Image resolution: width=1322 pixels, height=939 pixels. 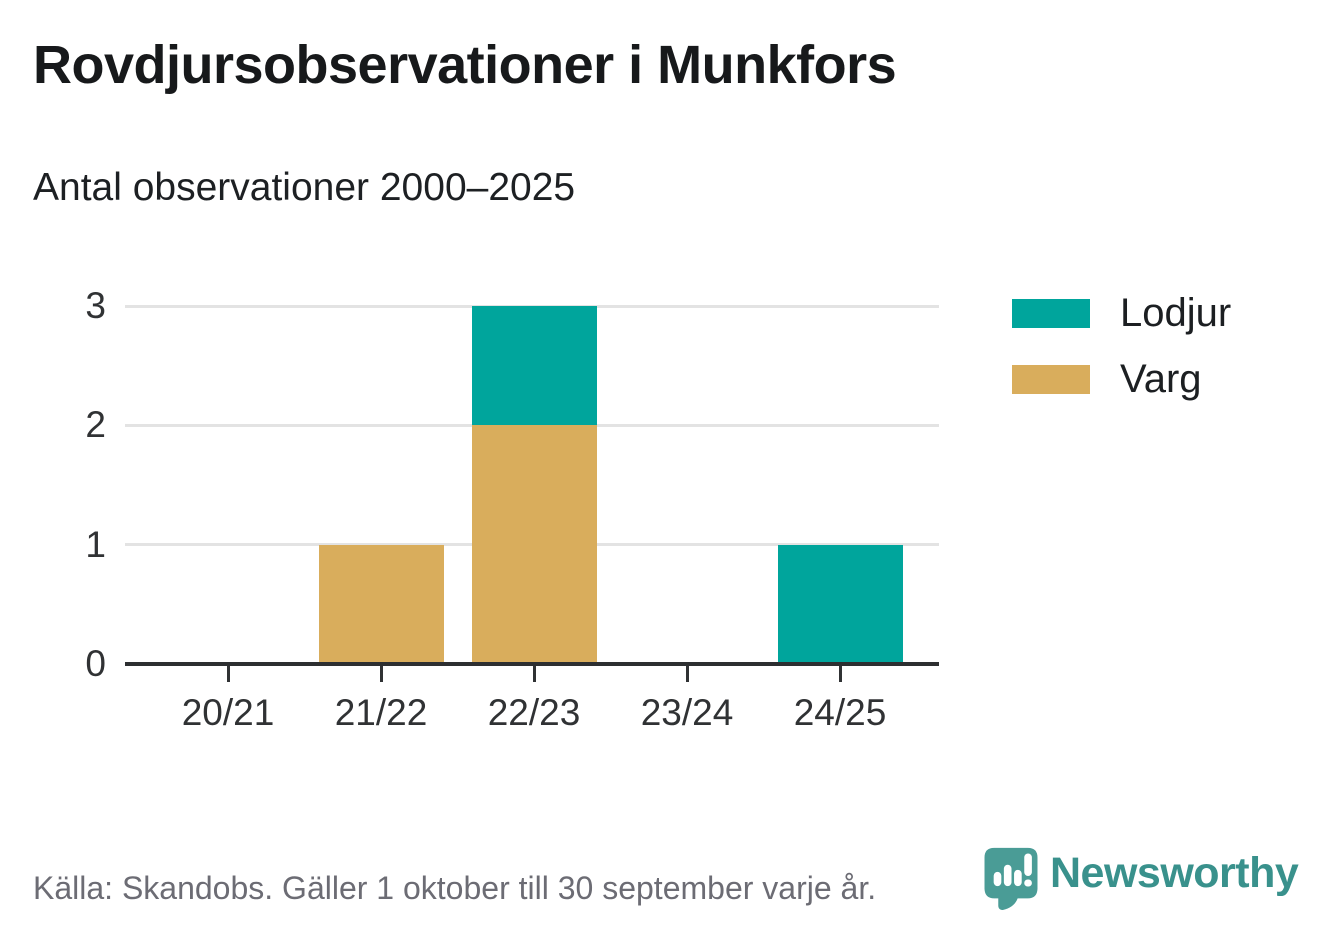 What do you see at coordinates (1176, 313) in the screenshot?
I see `legend-label-lodjur: Lodjur` at bounding box center [1176, 313].